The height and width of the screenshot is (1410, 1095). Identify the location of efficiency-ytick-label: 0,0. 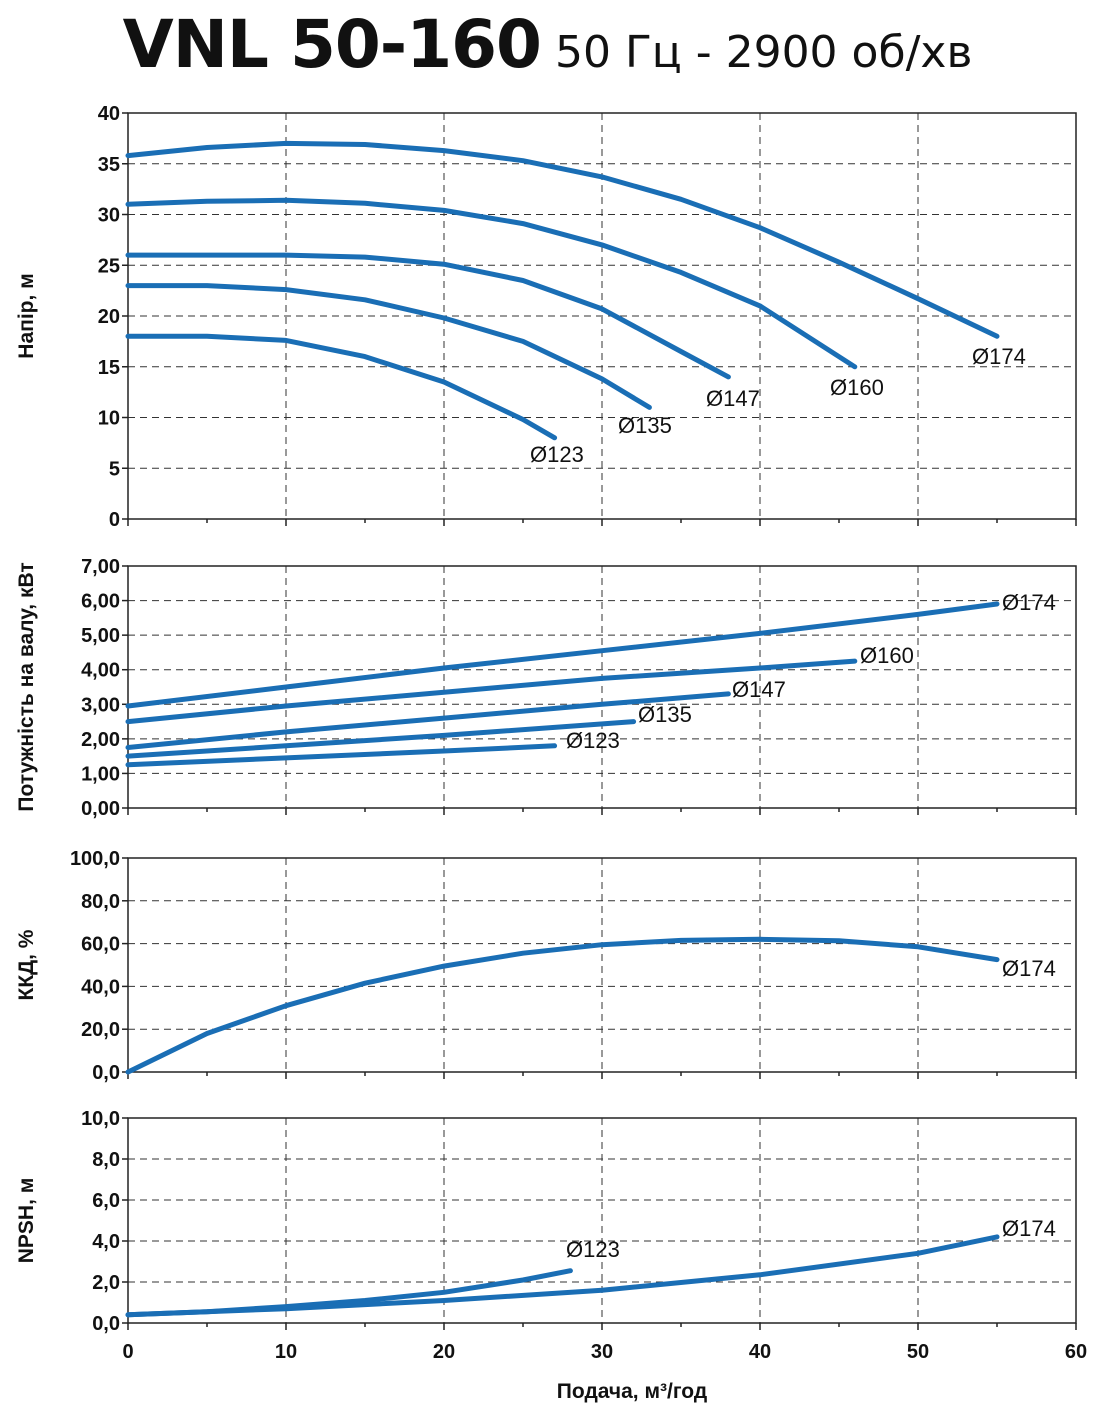
(106, 1073).